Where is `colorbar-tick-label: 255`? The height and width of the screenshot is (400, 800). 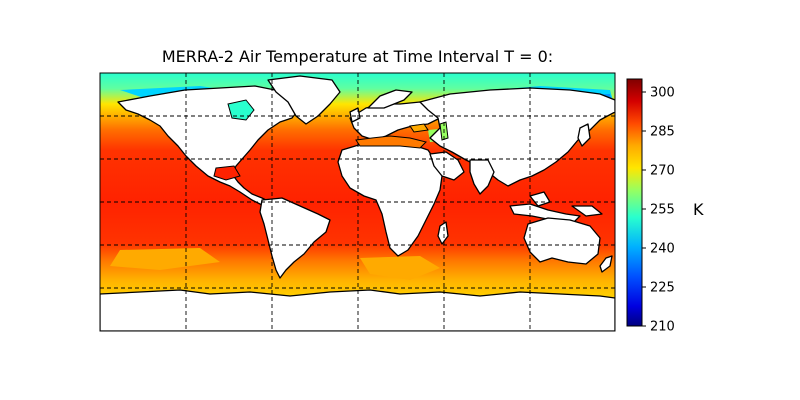
colorbar-tick-label: 255 is located at coordinates (662, 210).